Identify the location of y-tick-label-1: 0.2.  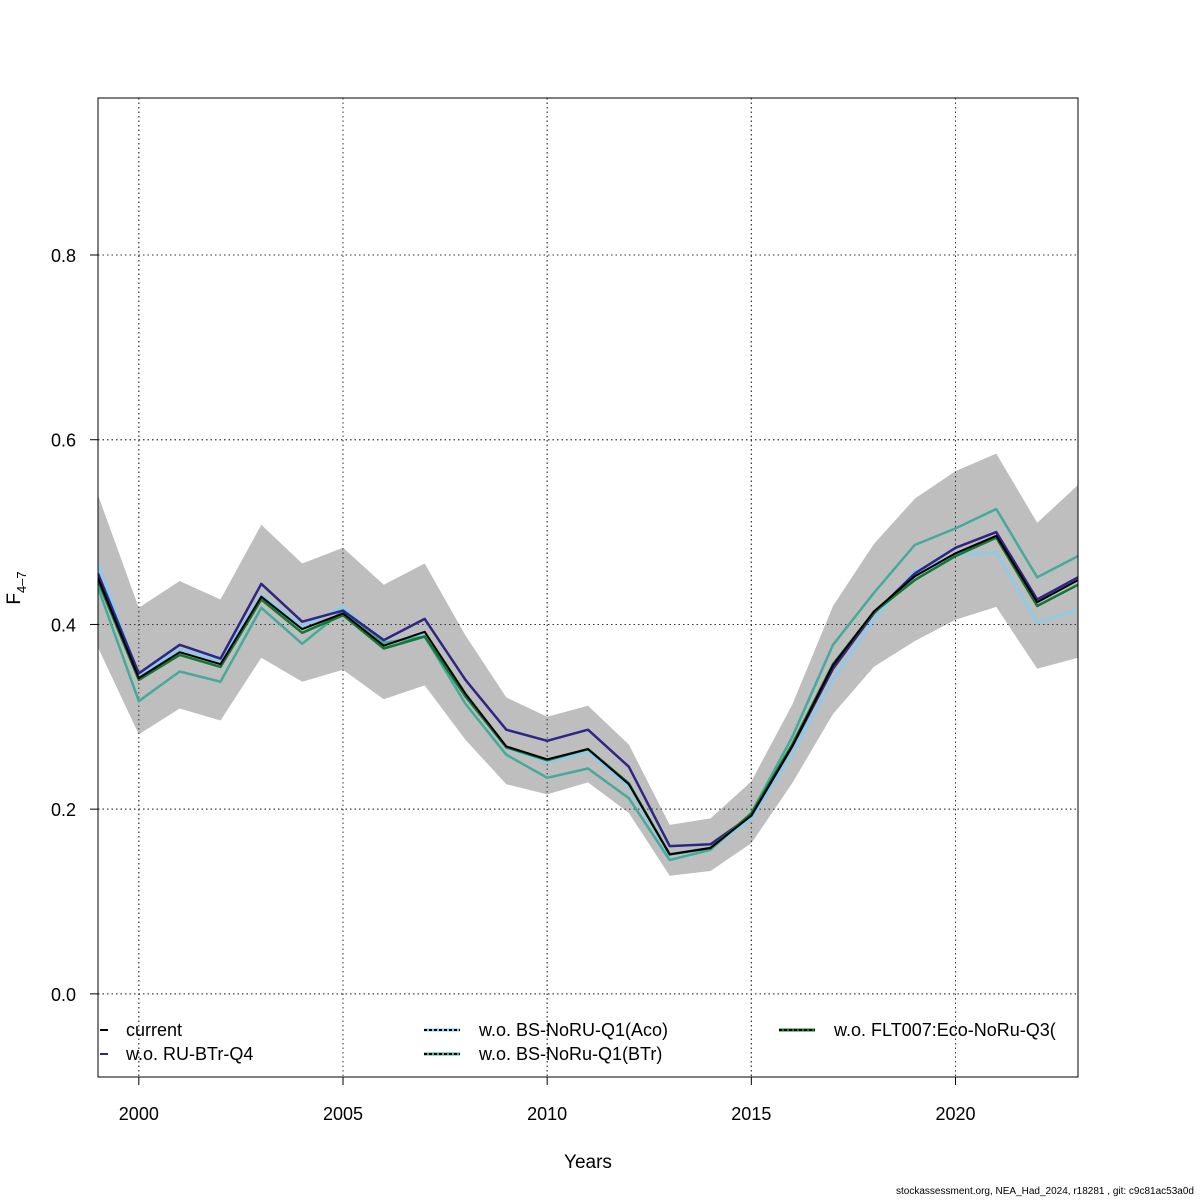
(63, 810).